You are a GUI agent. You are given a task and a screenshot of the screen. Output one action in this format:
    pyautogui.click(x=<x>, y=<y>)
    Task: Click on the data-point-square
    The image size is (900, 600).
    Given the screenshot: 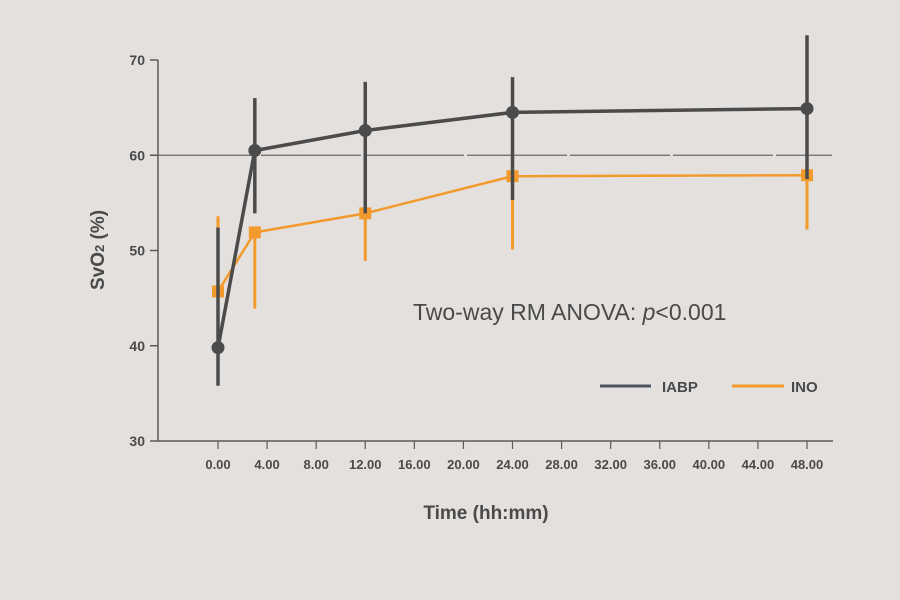 What is the action you would take?
    pyautogui.click(x=254, y=232)
    